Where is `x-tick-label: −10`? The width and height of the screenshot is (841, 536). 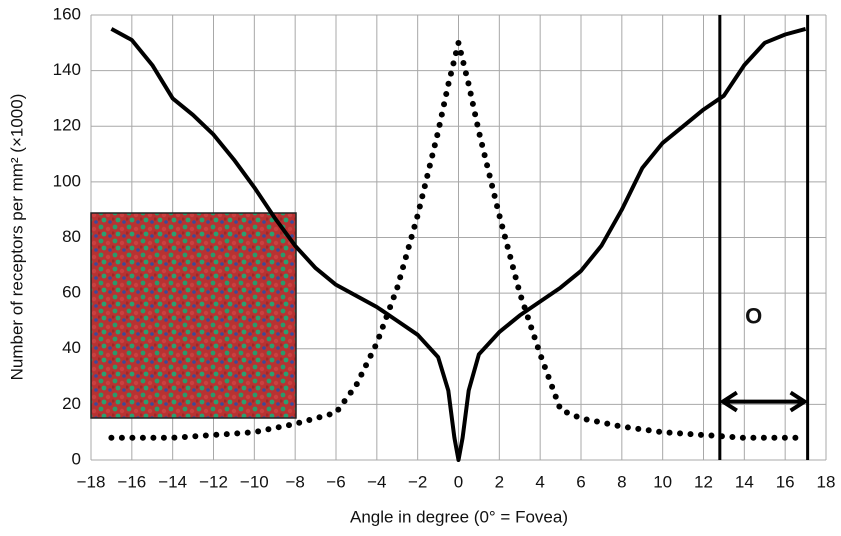 x-tick-label: −10 is located at coordinates (254, 481).